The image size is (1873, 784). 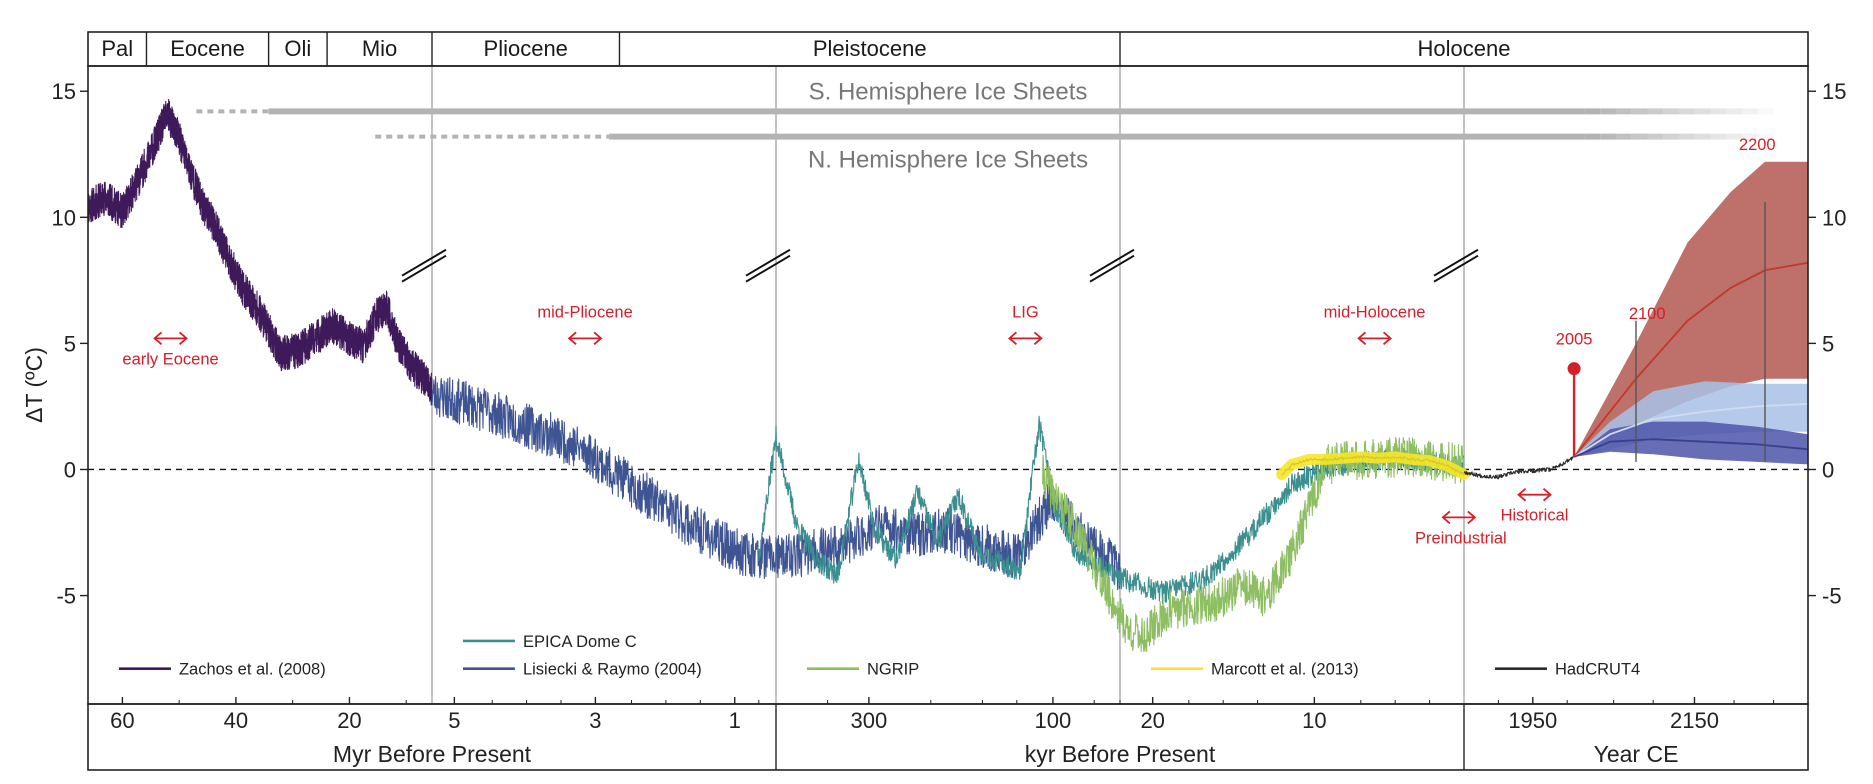 I want to click on ytick-label-right-2: 5, so click(x=1828, y=343).